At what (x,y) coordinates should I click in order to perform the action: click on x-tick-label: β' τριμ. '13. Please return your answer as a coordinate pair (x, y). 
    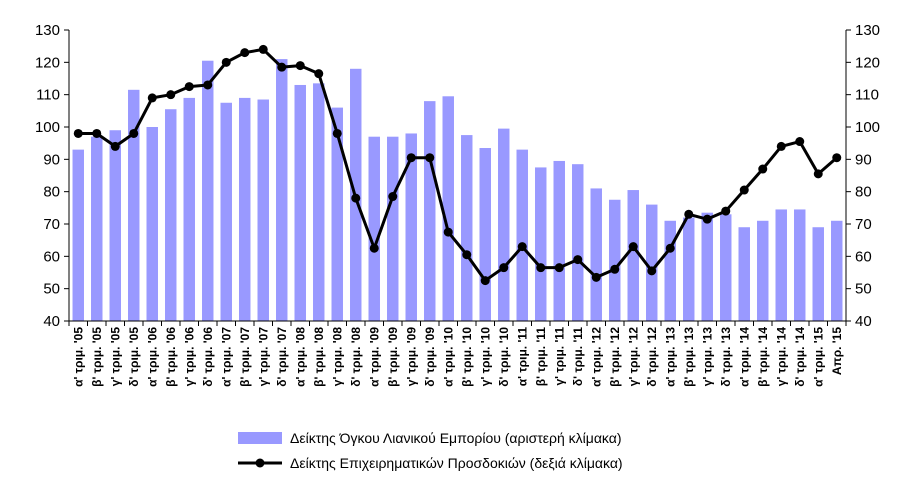
    Looking at the image, I should click on (689, 357).